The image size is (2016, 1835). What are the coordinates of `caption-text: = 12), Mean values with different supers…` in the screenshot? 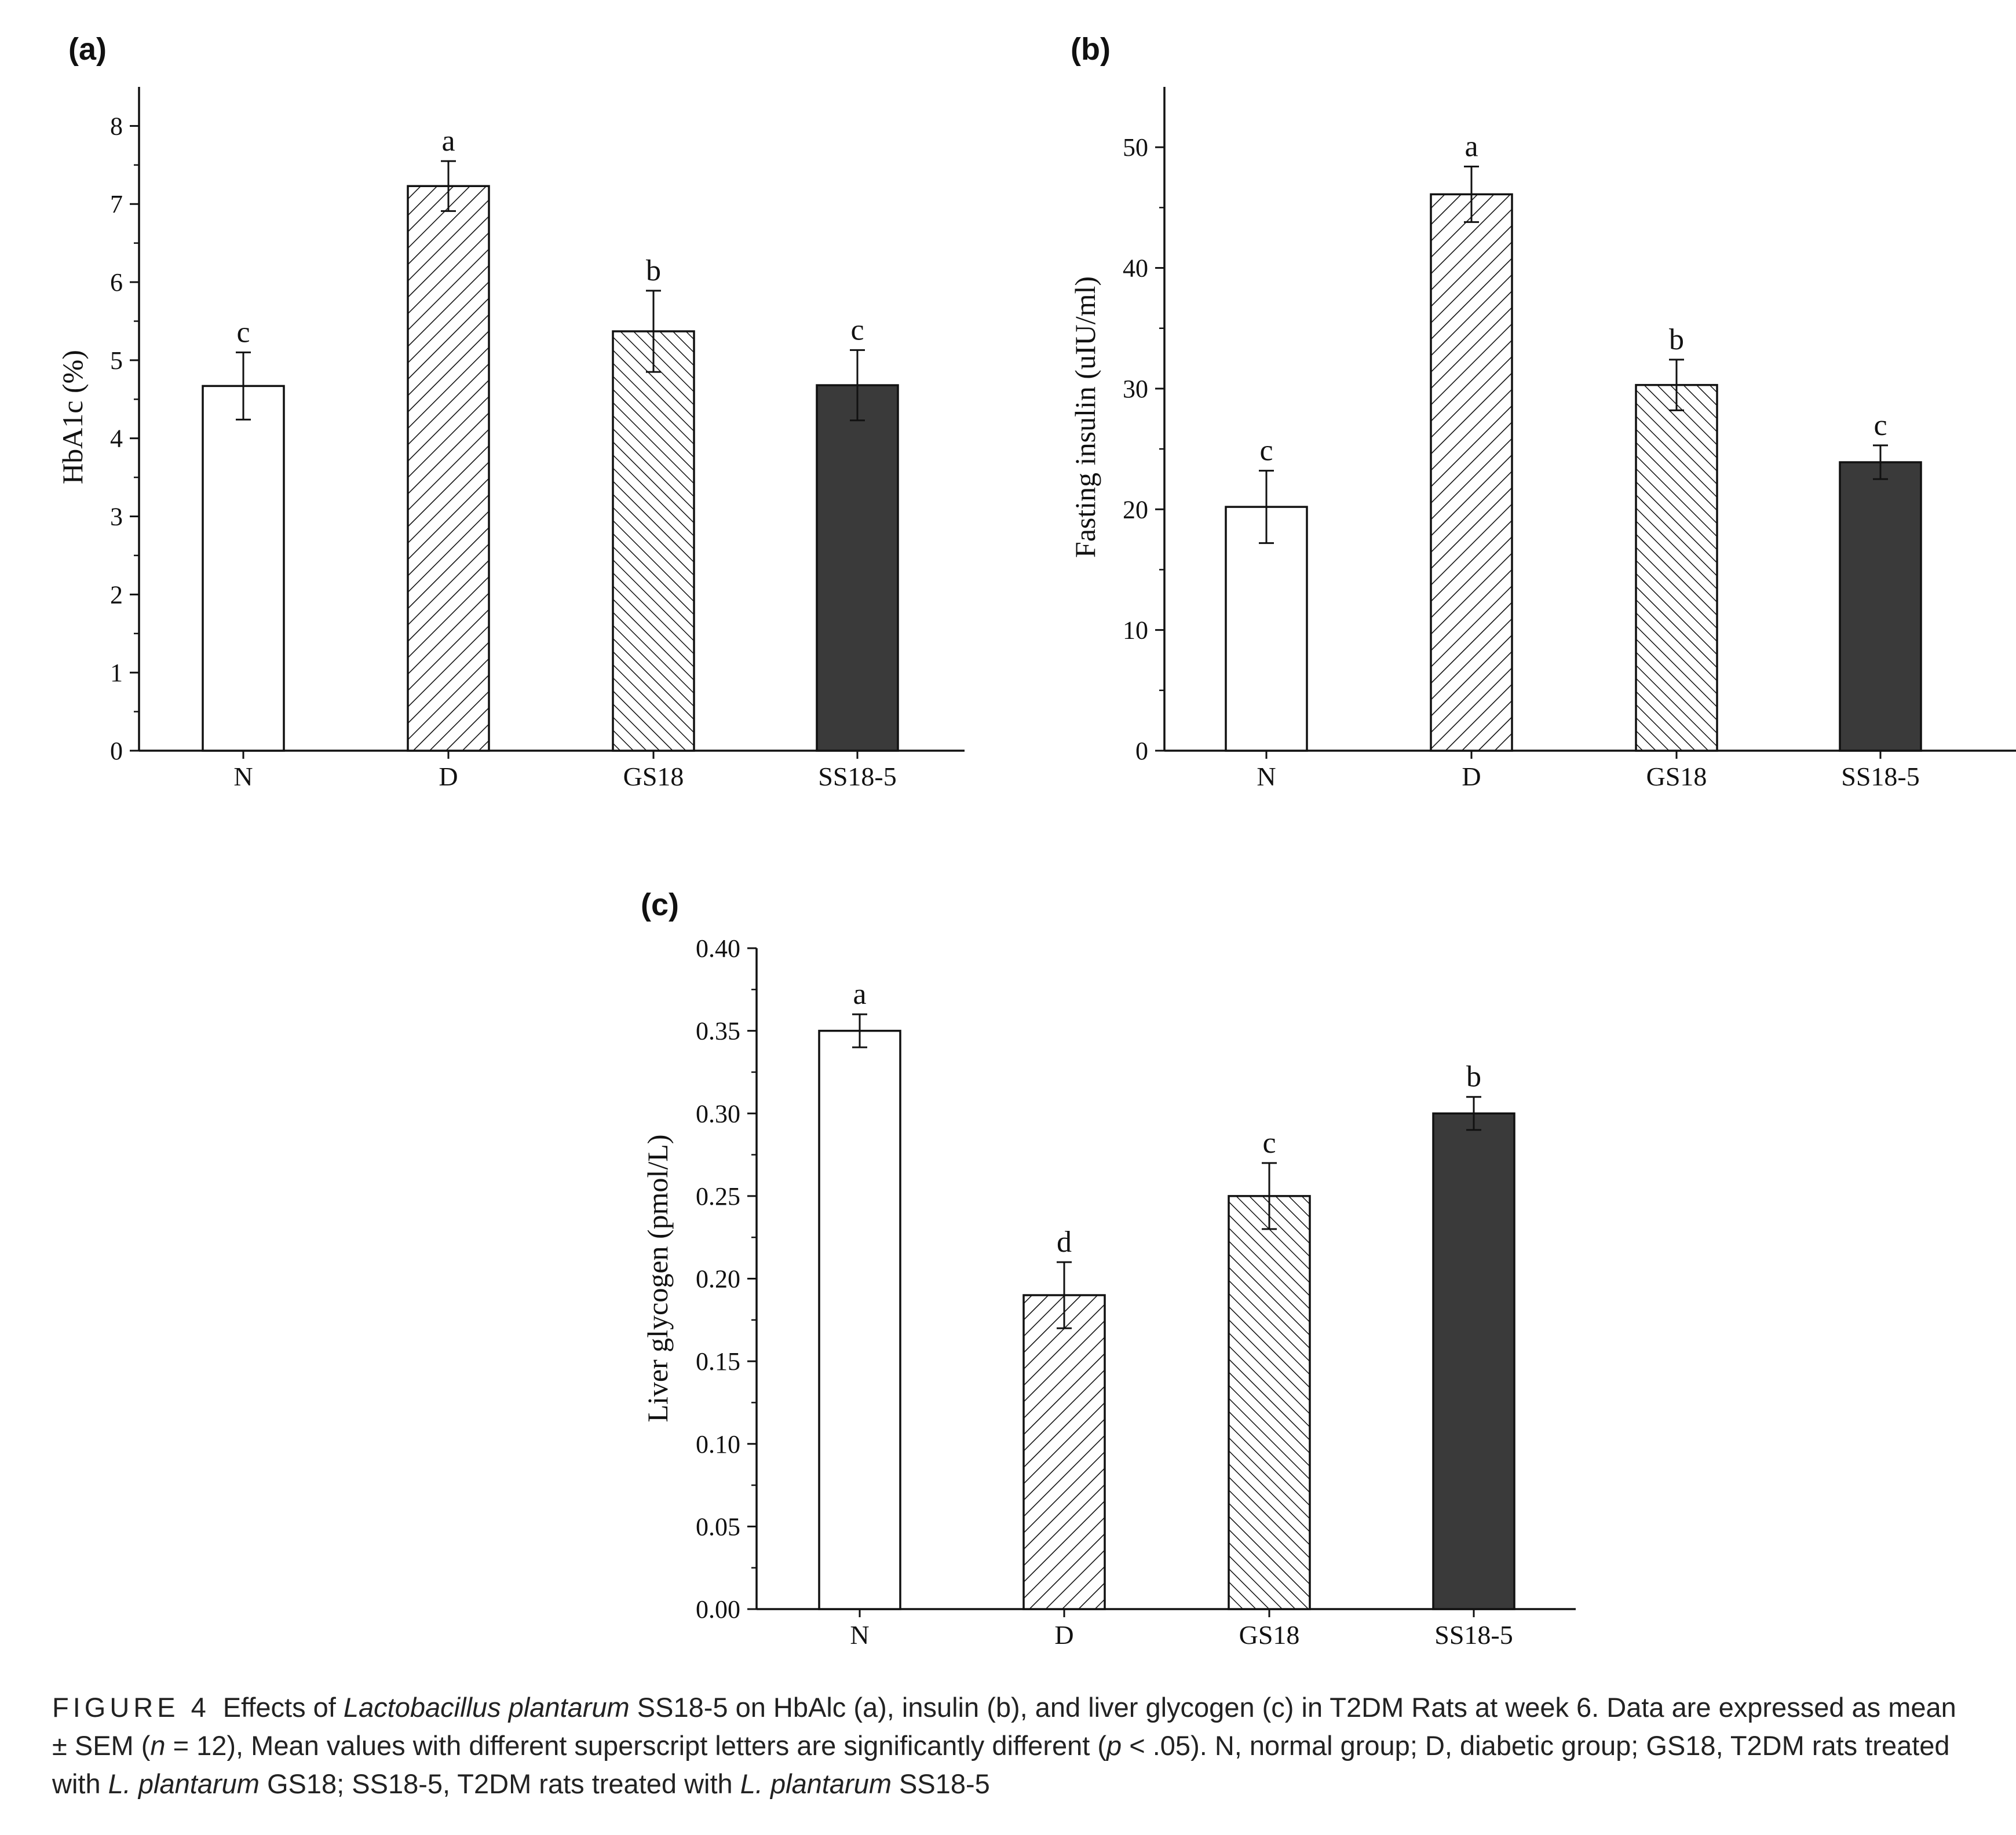 It's located at (636, 1746).